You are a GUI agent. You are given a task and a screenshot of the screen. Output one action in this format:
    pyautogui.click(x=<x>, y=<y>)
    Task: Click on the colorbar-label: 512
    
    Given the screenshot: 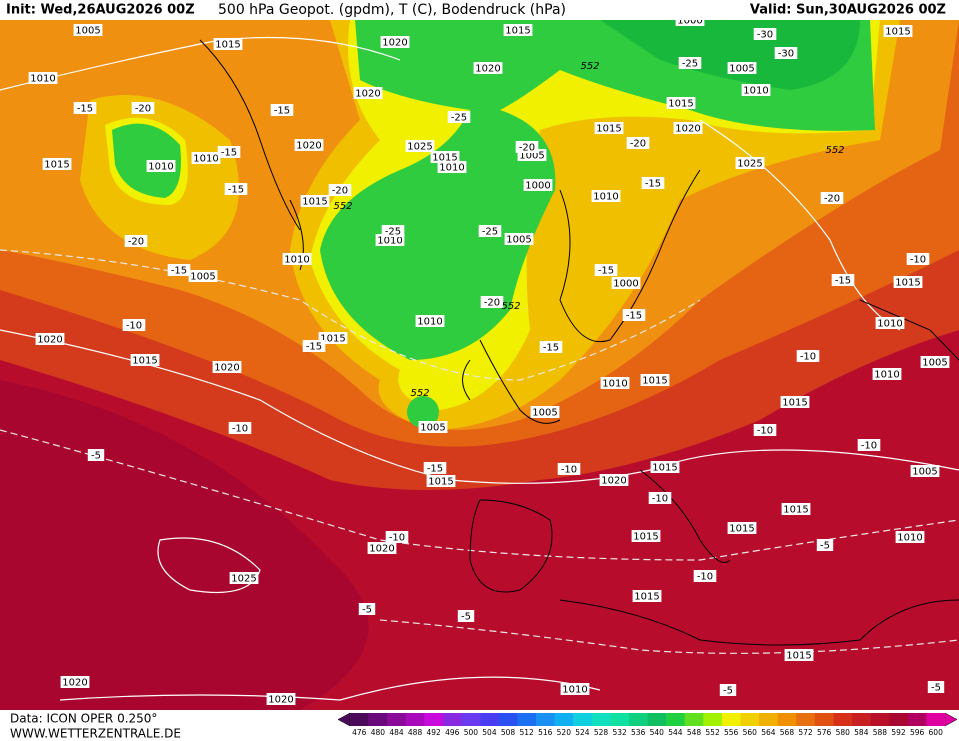 What is the action you would take?
    pyautogui.click(x=526, y=732)
    